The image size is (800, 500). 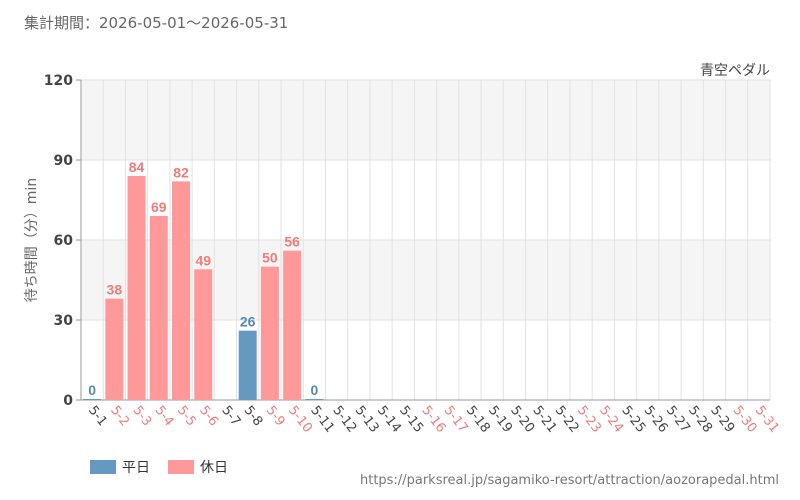 I want to click on x-tick-label: 5-2, so click(x=119, y=416).